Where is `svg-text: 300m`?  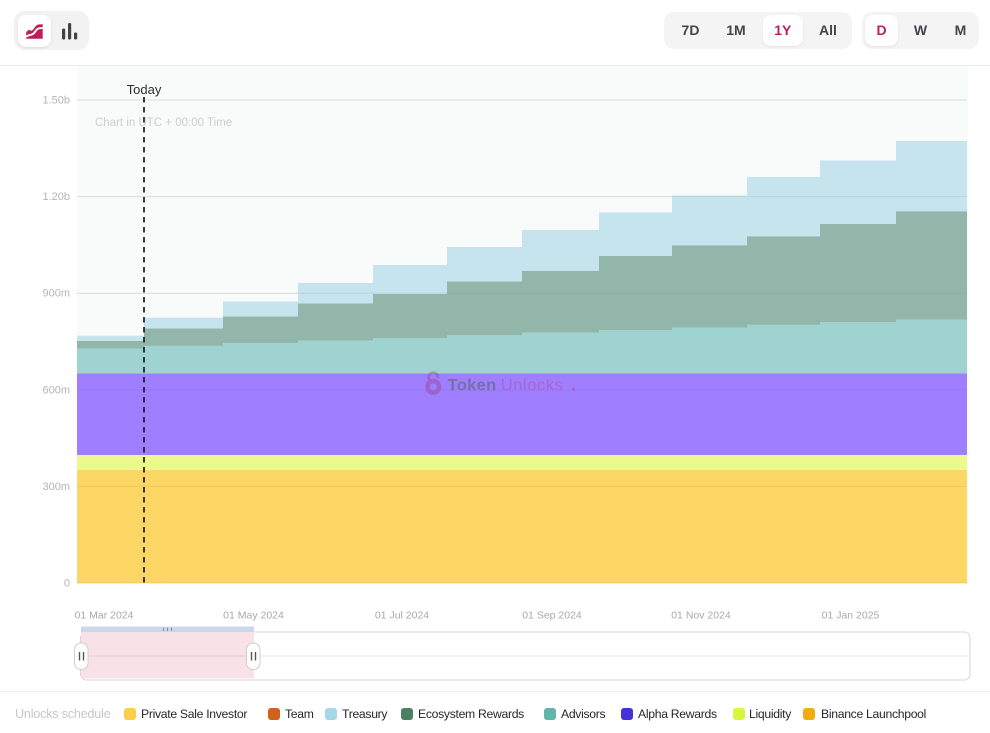
svg-text: 300m is located at coordinates (56, 487).